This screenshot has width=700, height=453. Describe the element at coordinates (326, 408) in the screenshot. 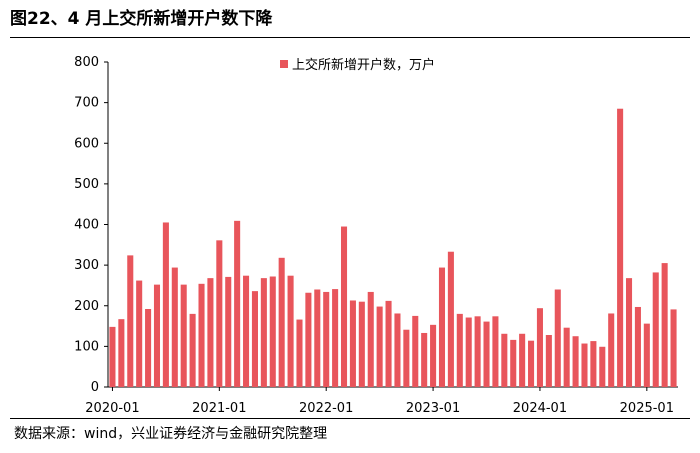

I see `x-tick-label: 2022-01` at that location.